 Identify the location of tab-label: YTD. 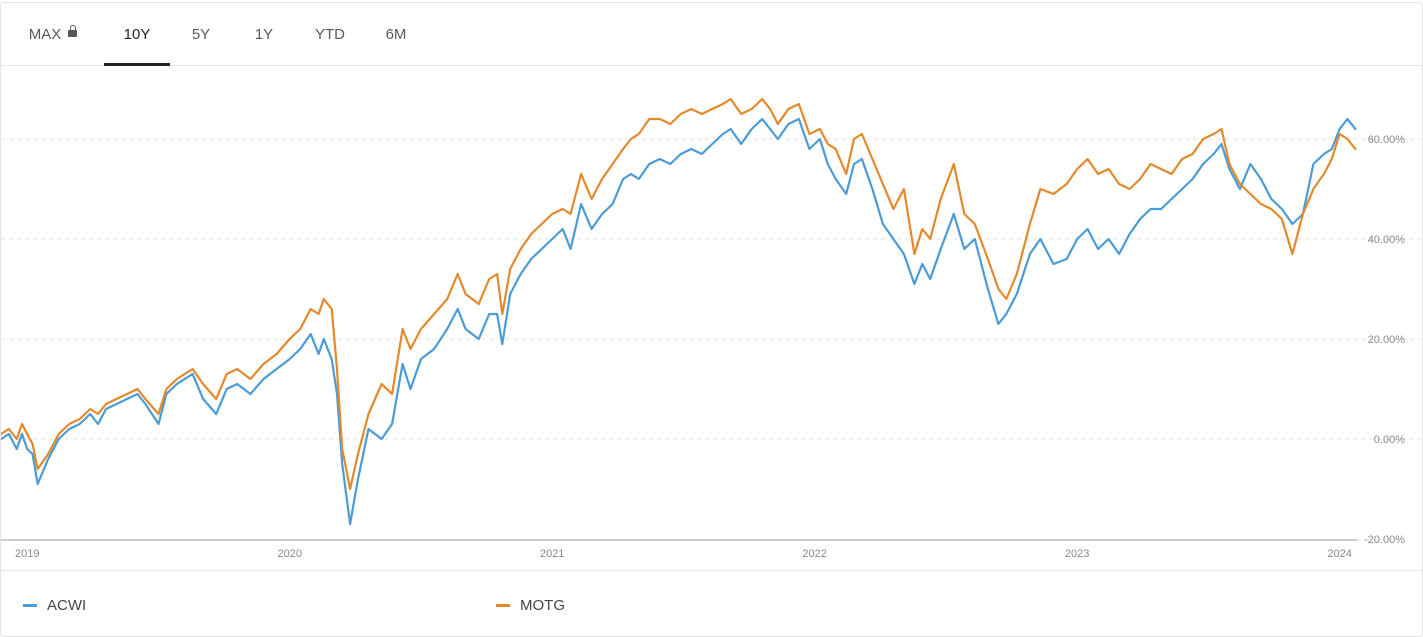
(330, 34).